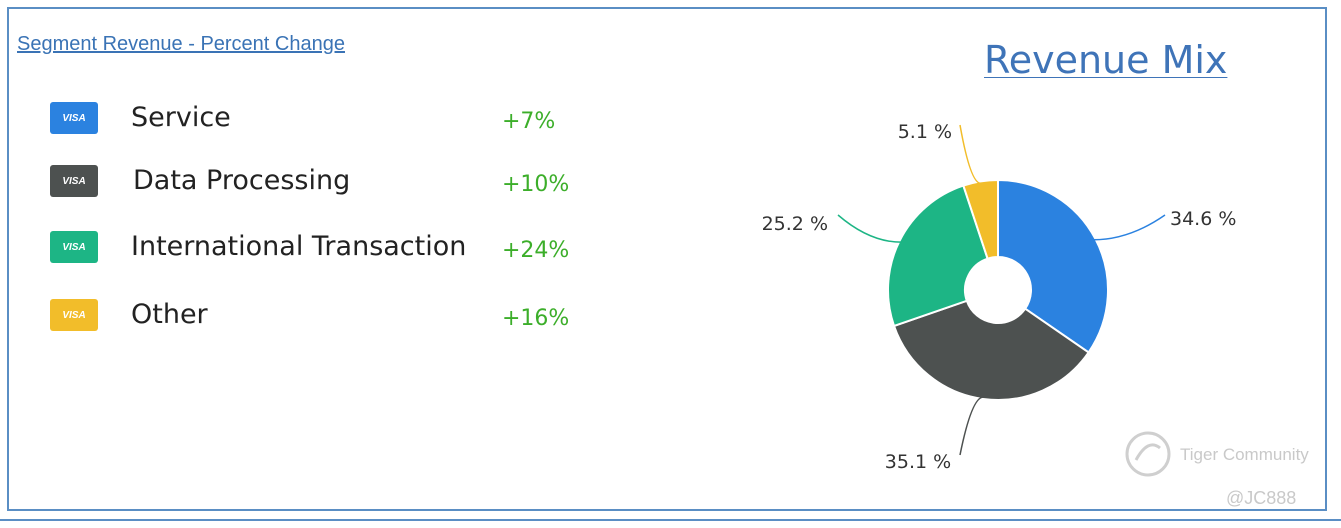 This screenshot has width=1341, height=528. I want to click on segment-row-data-processing: VISA Data Processing +10%, so click(300, 190).